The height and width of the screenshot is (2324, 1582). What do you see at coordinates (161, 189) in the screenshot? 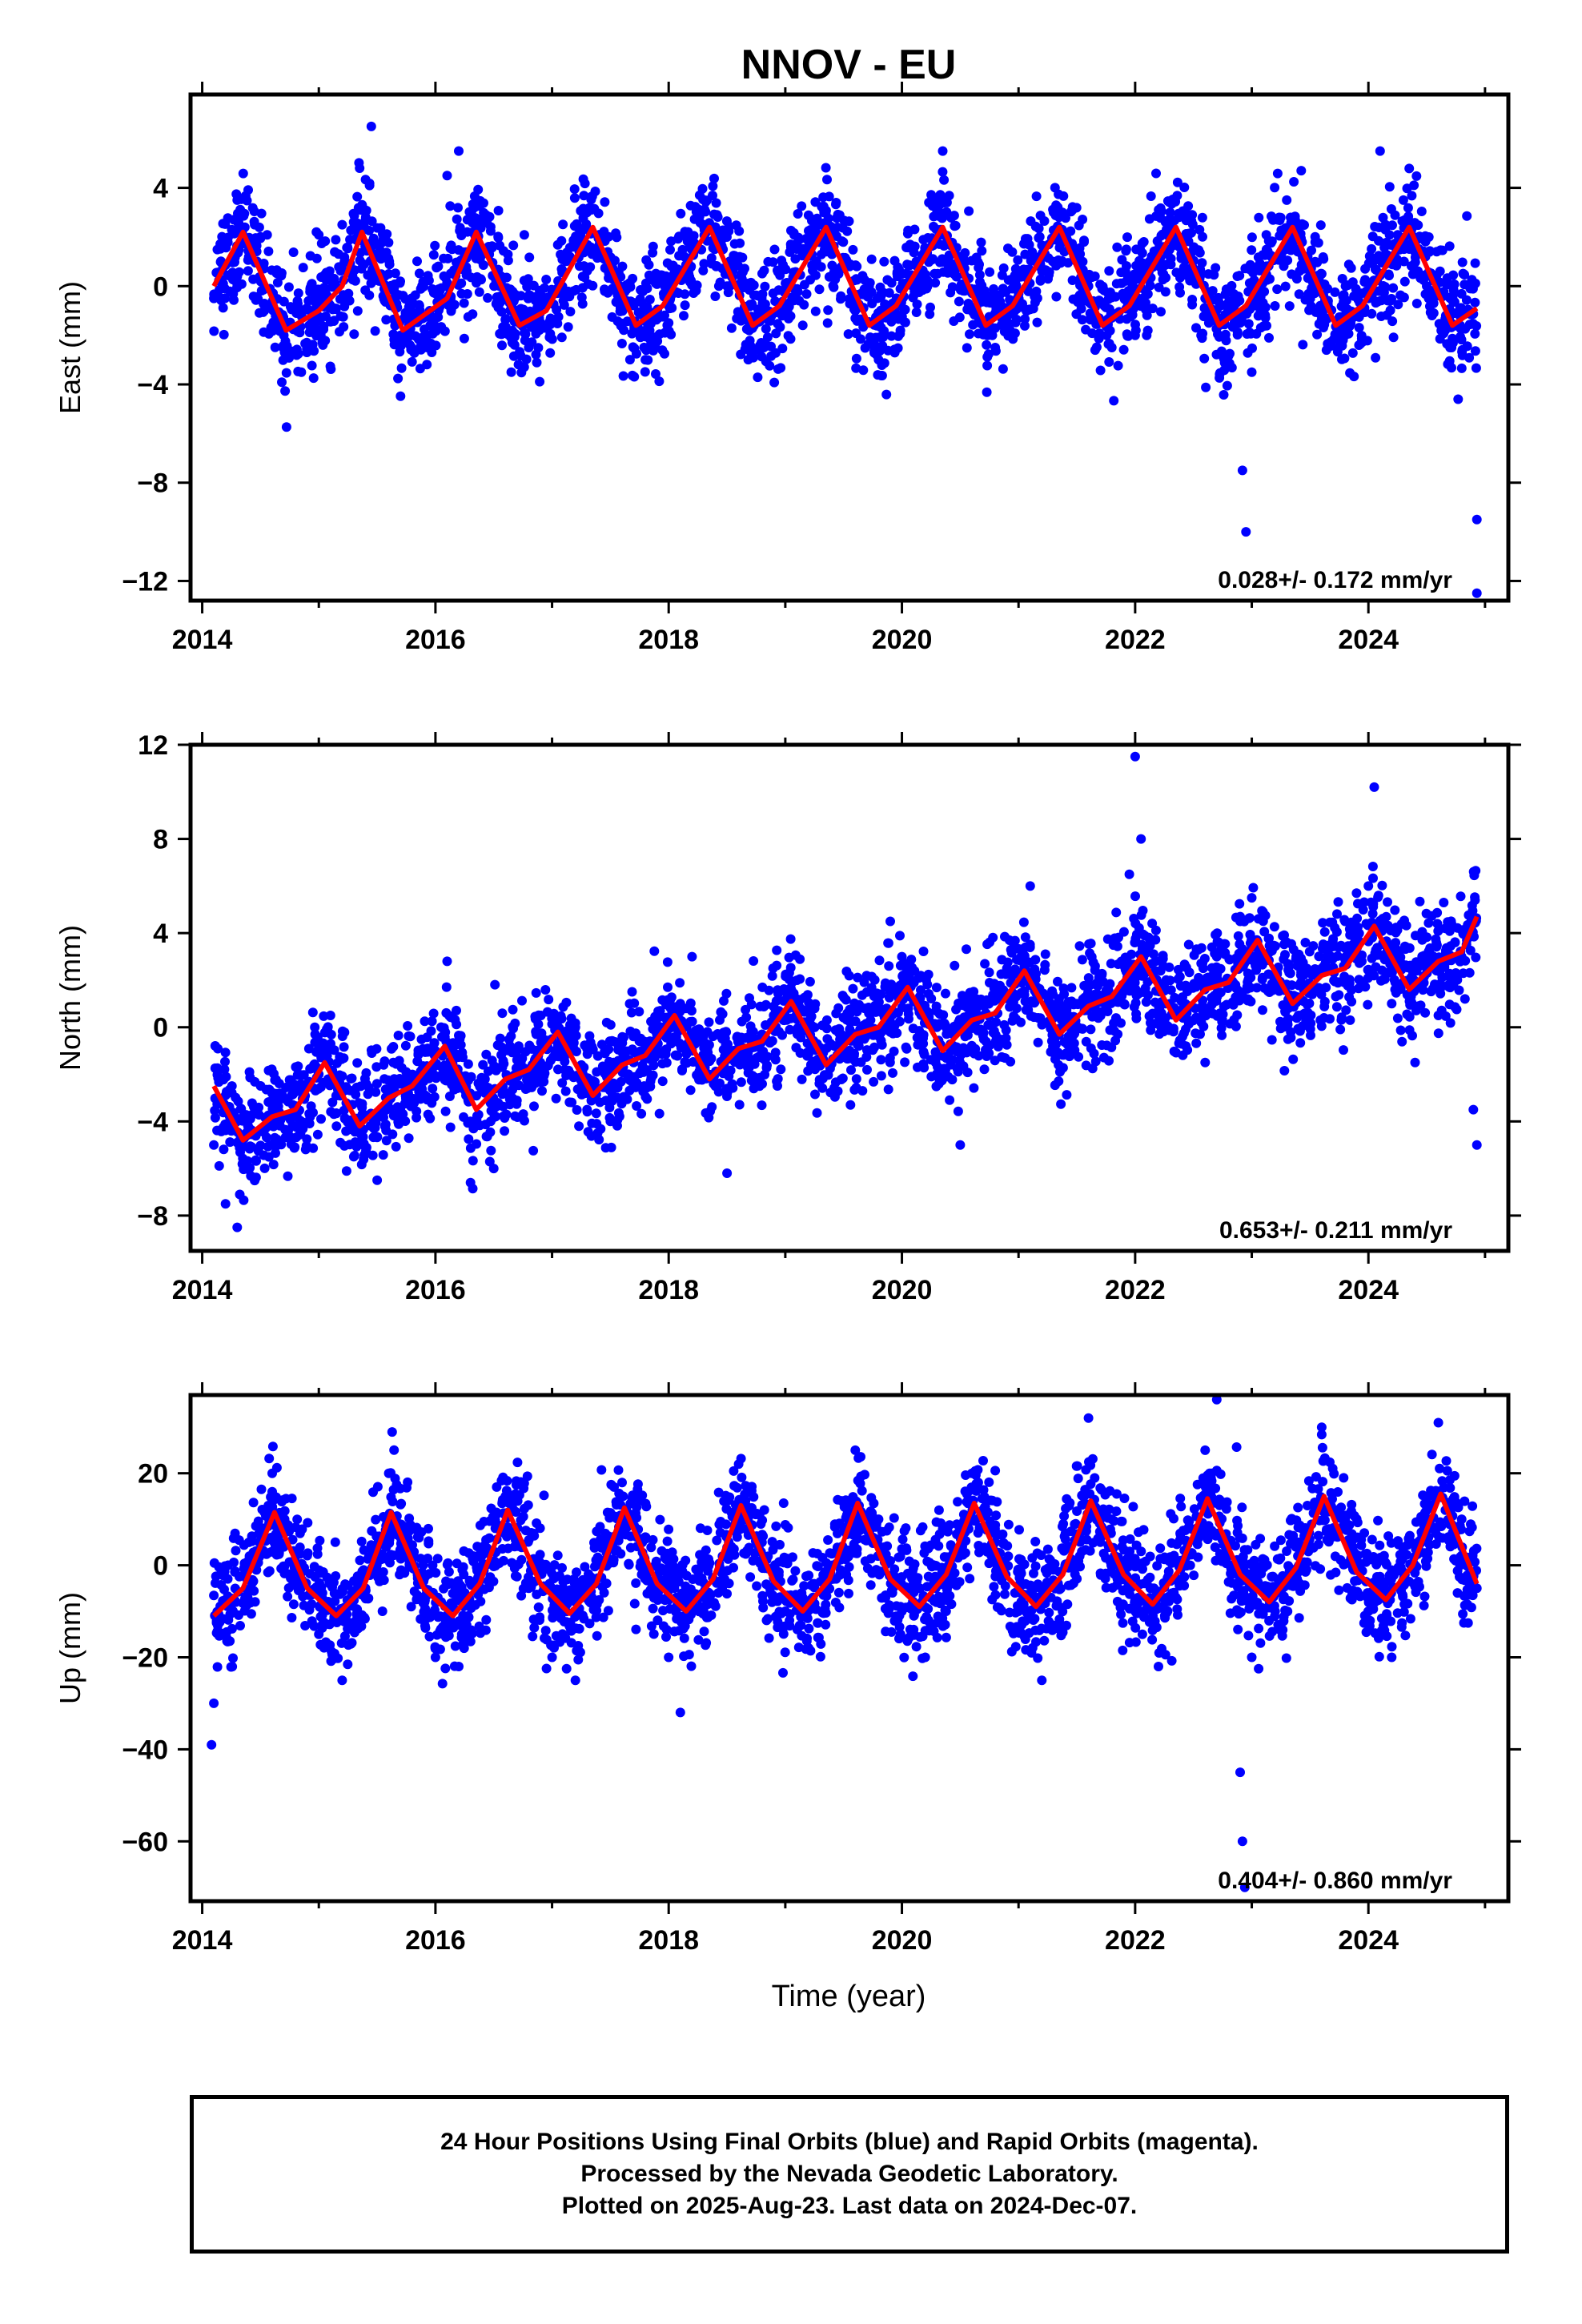
I see `east-y-tick-label: 4` at bounding box center [161, 189].